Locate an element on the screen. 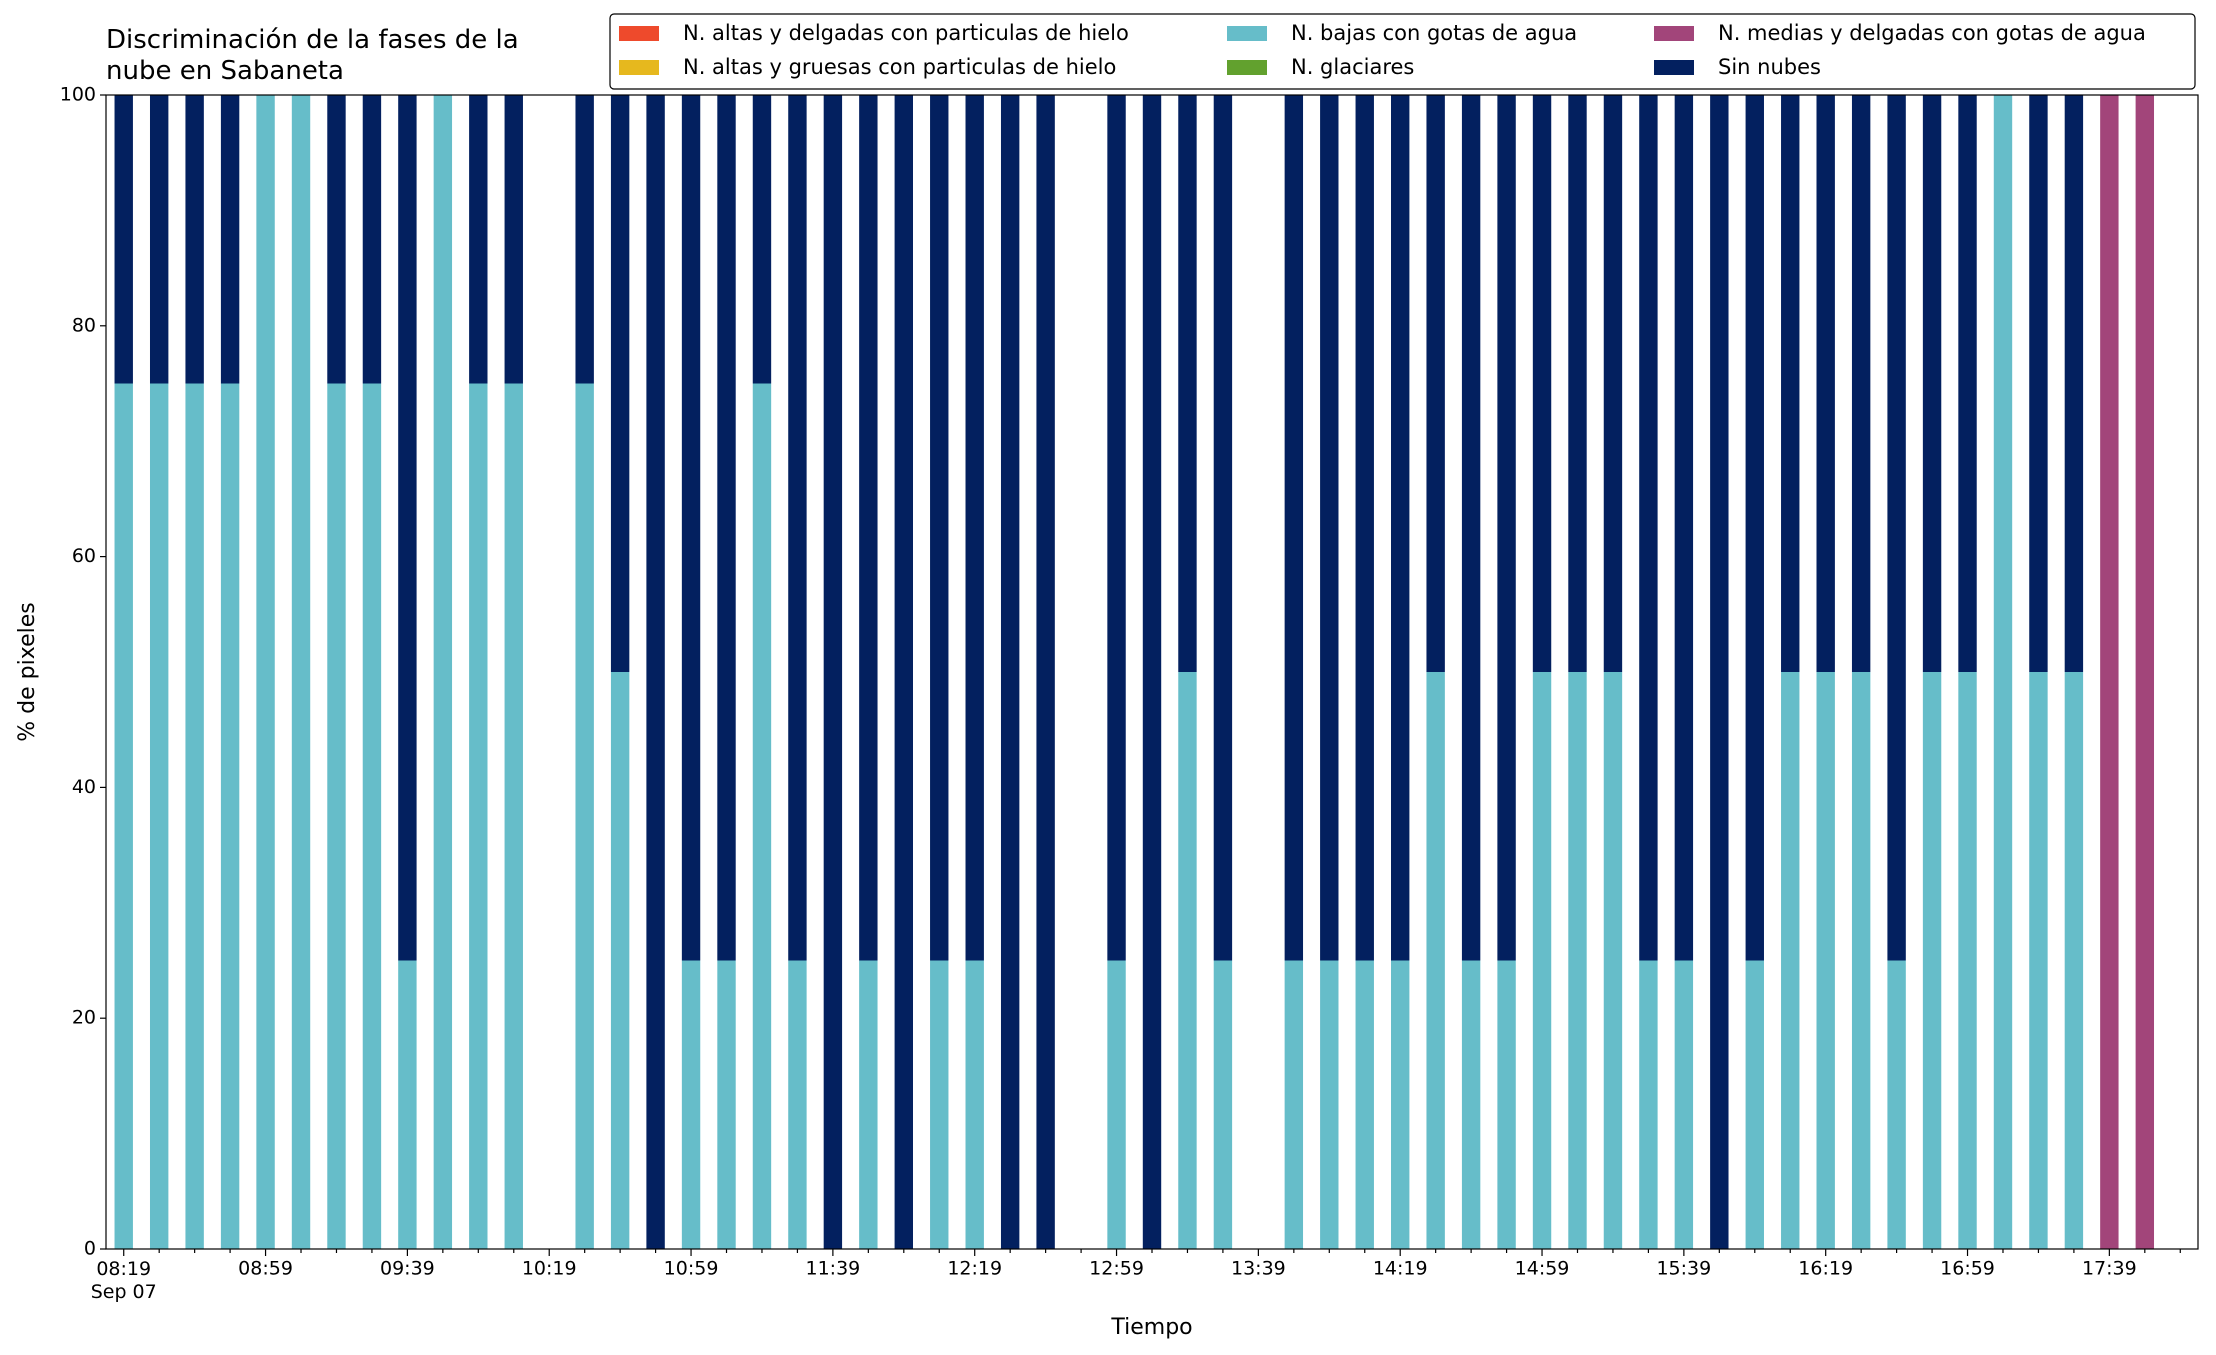 This screenshot has width=2216, height=1355. y-tick-label: 20 is located at coordinates (84, 1018).